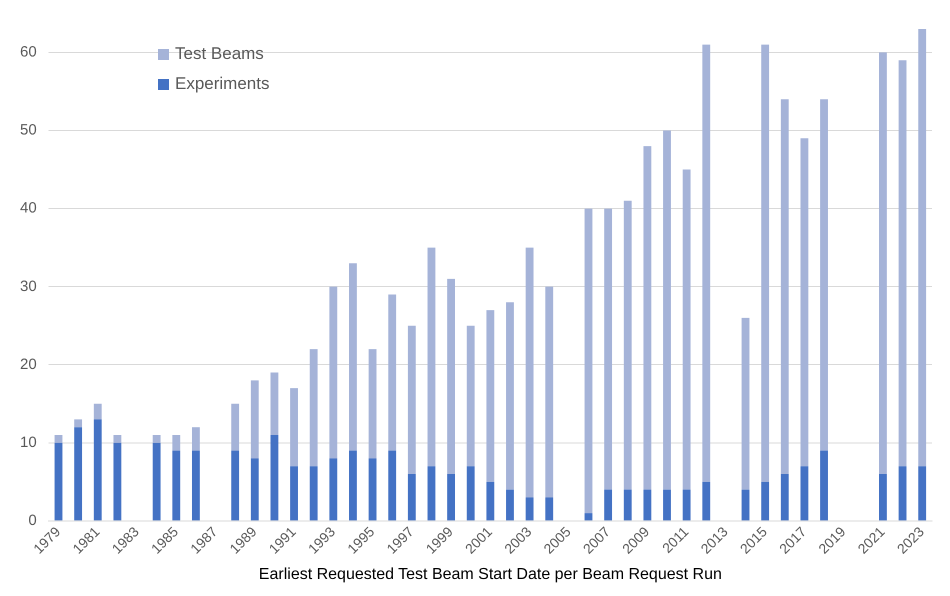  What do you see at coordinates (28, 364) in the screenshot?
I see `y-tick-label: 20` at bounding box center [28, 364].